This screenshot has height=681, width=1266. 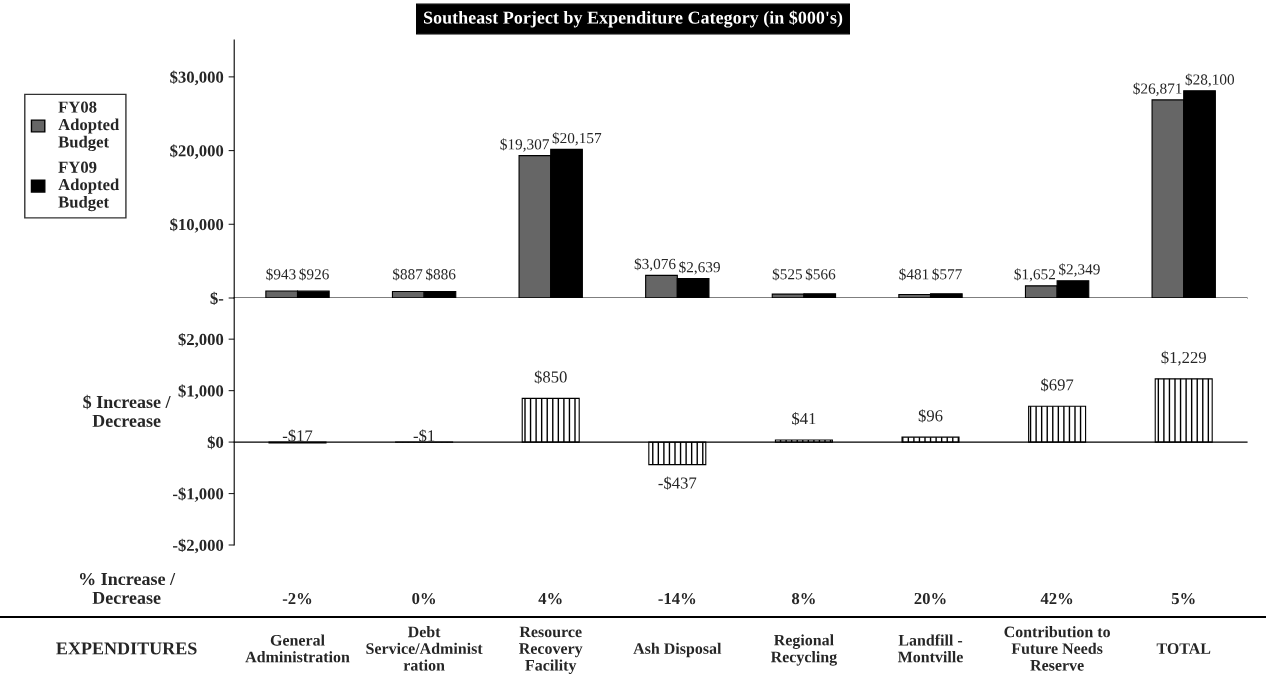 What do you see at coordinates (201, 391) in the screenshot?
I see `y-tick-label: $1,000` at bounding box center [201, 391].